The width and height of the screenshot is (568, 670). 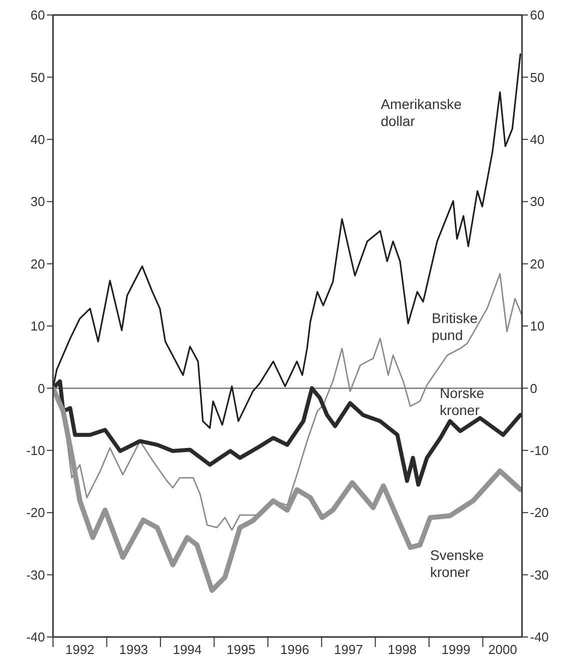 What do you see at coordinates (79, 649) in the screenshot?
I see `x-tick-label: 1992` at bounding box center [79, 649].